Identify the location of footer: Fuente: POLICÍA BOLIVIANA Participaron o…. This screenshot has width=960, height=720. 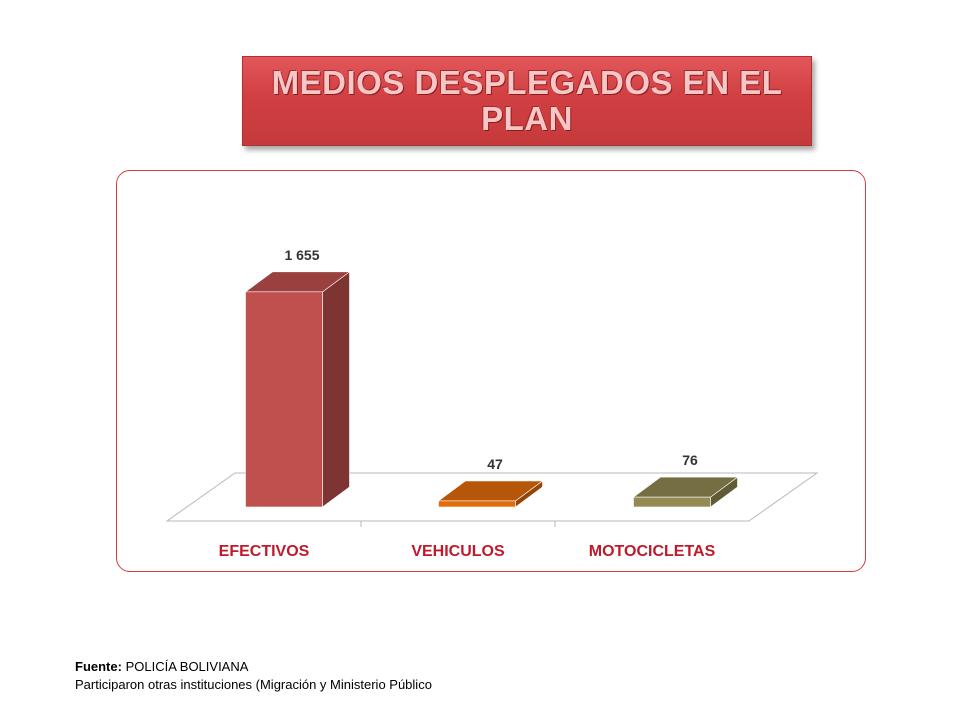
(253, 676).